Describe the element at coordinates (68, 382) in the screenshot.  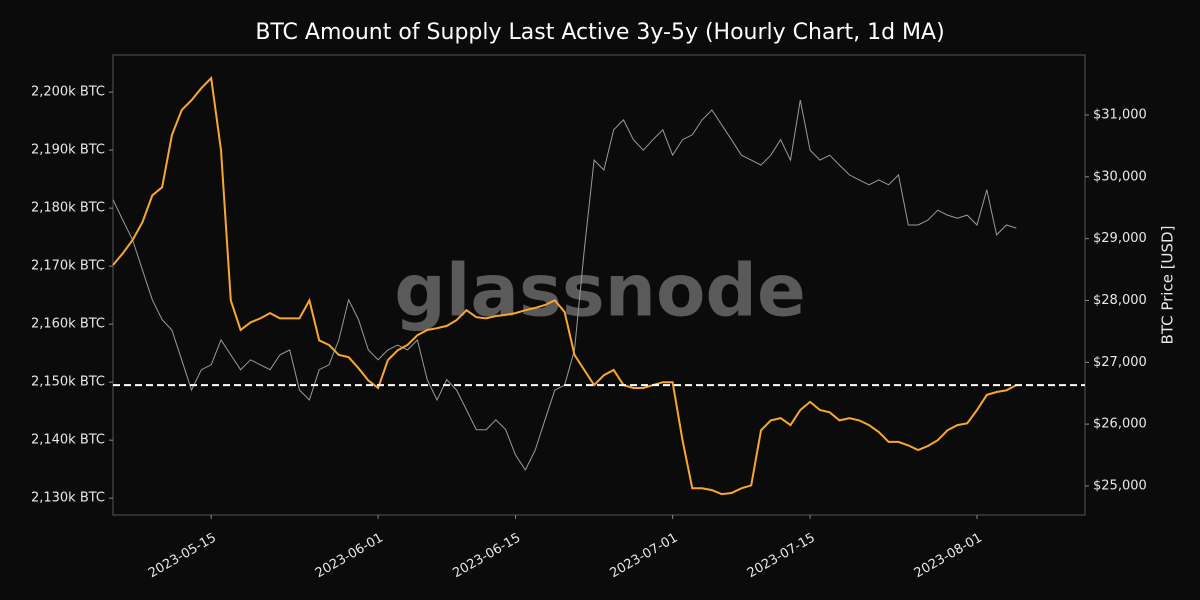
I see `y-tick-label: 2,150k BTC` at that location.